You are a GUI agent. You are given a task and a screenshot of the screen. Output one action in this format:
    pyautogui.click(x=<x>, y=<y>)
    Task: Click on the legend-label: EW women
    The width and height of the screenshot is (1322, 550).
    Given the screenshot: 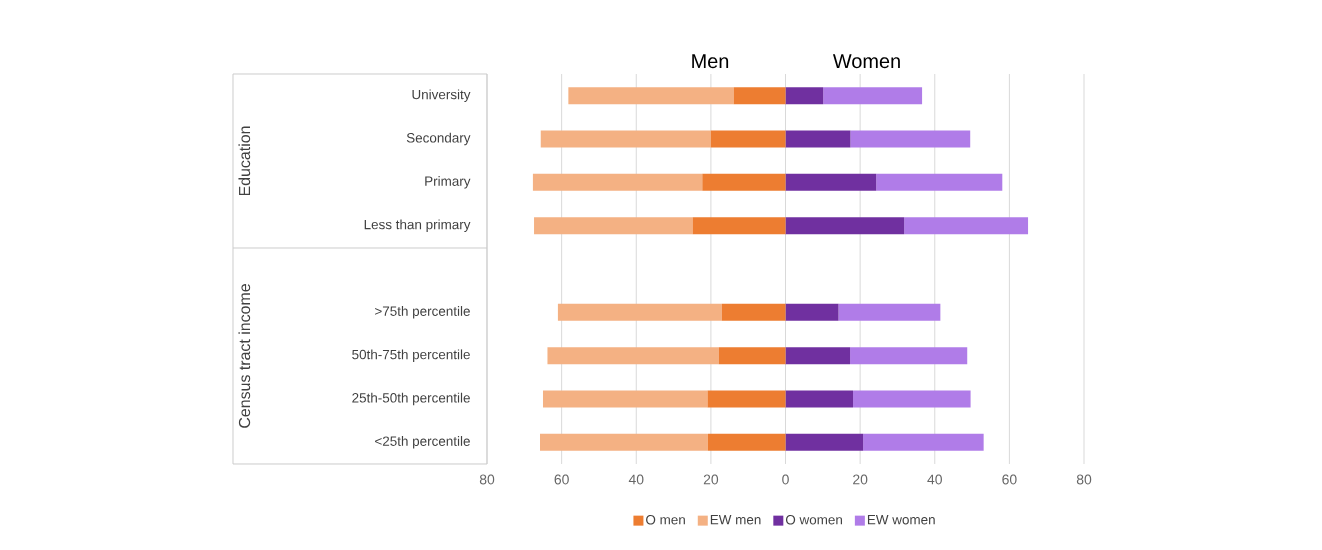 What is the action you would take?
    pyautogui.click(x=901, y=520)
    